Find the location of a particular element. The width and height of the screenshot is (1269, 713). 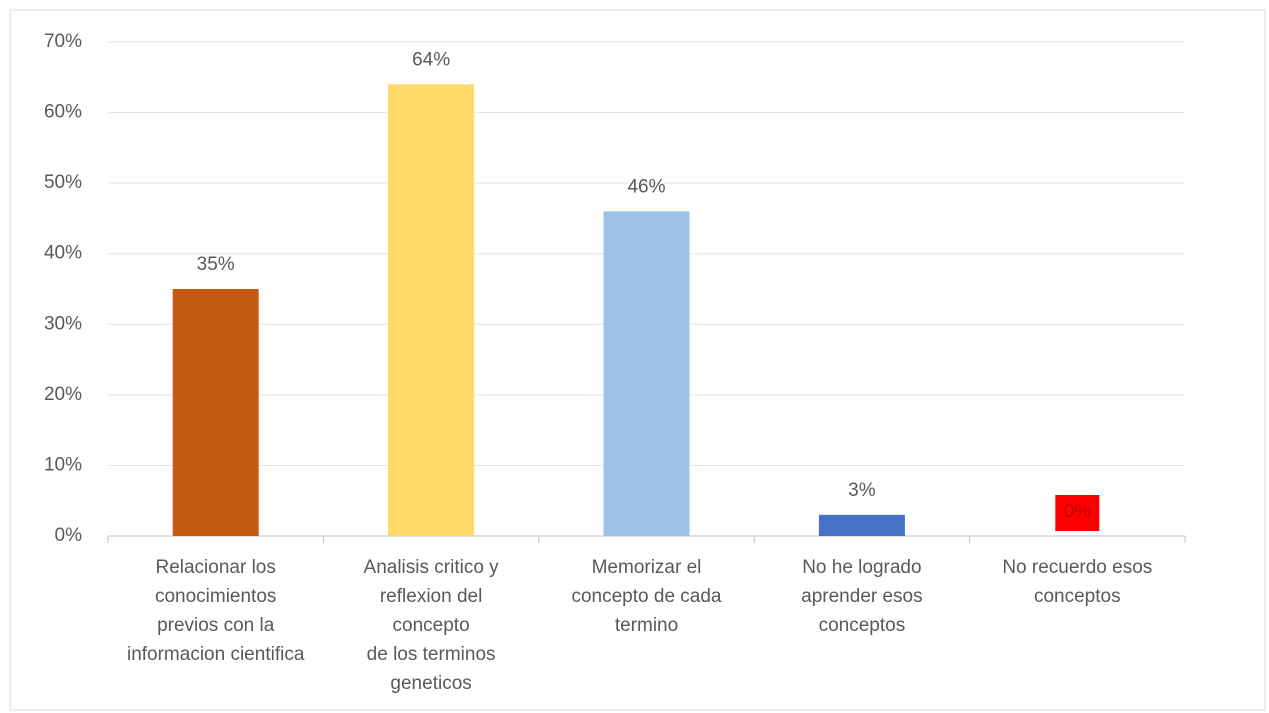

y-tick-label: 70% is located at coordinates (63, 41).